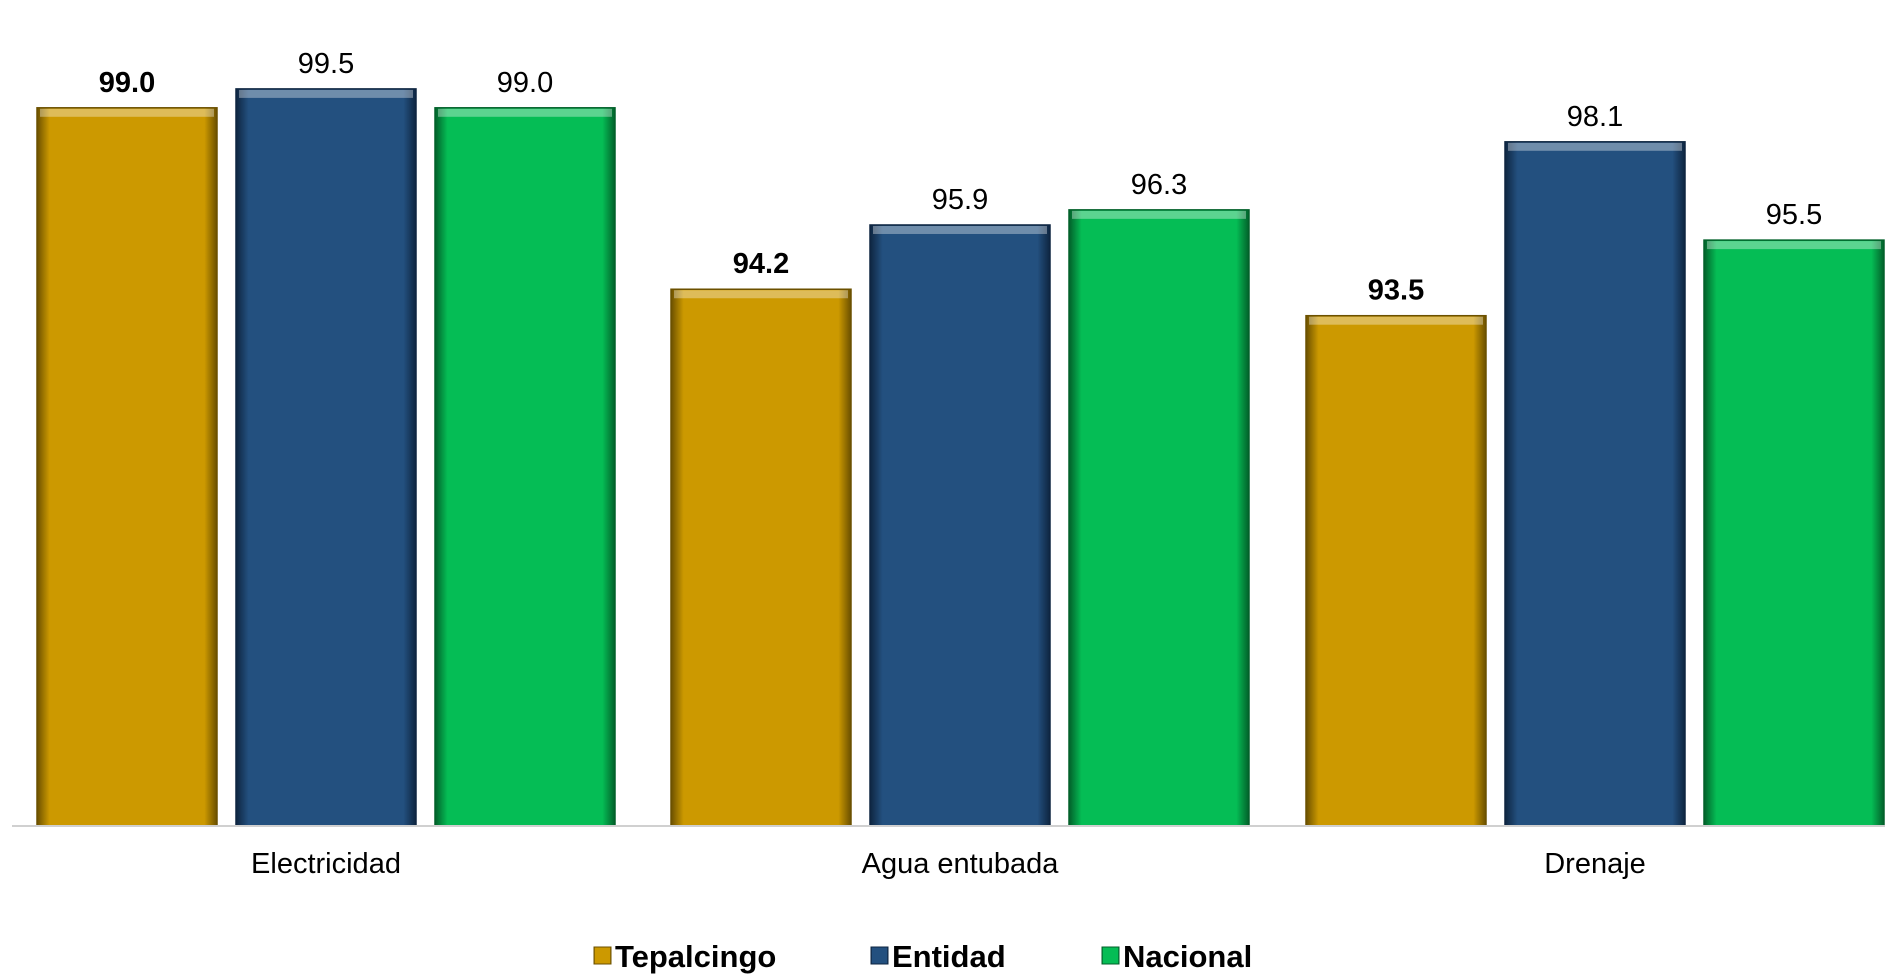 The width and height of the screenshot is (1885, 974). Describe the element at coordinates (1159, 185) in the screenshot. I see `value-label-nacional-1: 96.3` at that location.